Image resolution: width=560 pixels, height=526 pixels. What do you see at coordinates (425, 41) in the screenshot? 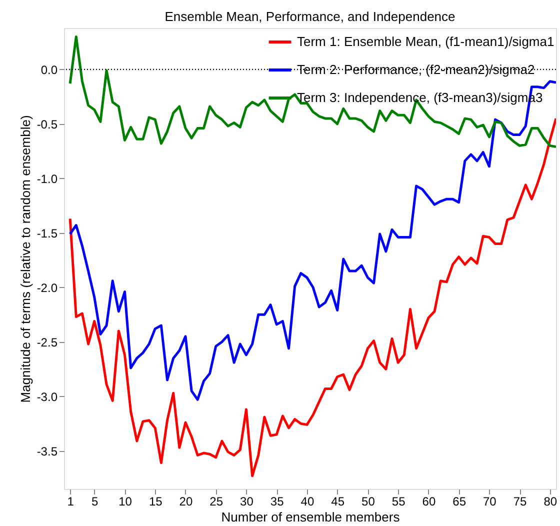
I see `legend-label: Term 1: Ensemble Mean, (f1-mean1)/sigma1` at bounding box center [425, 41].